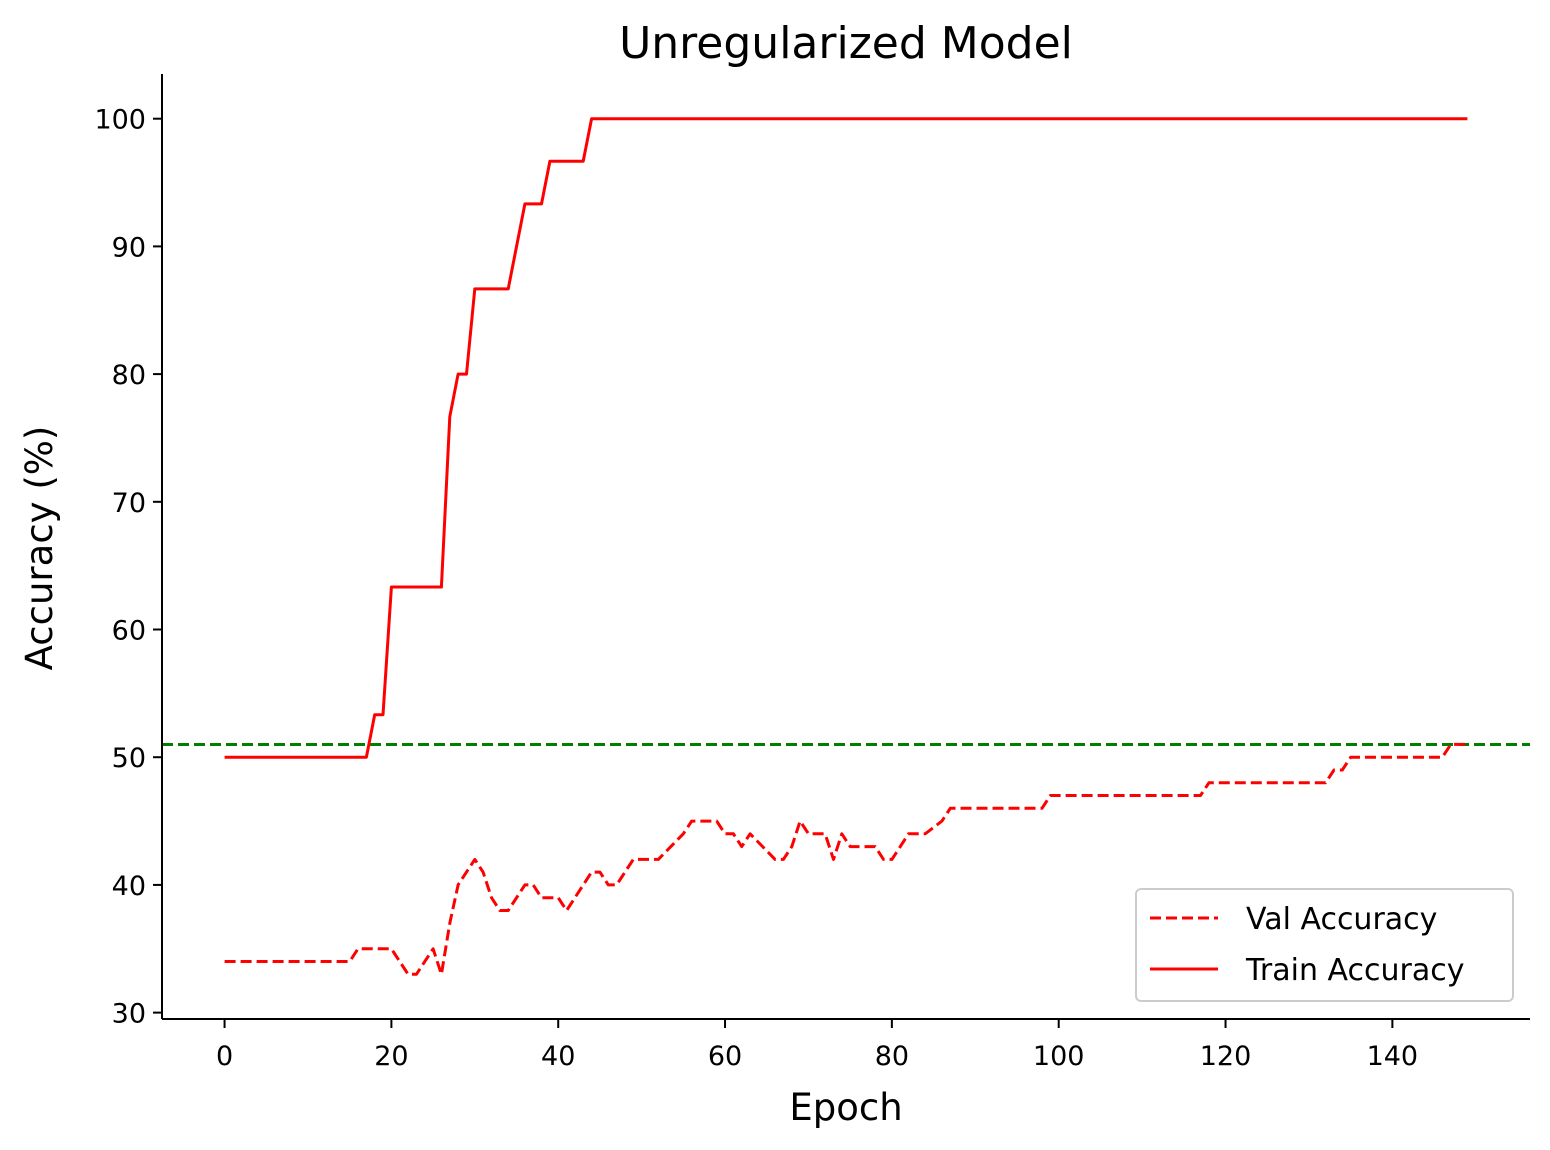  I want to click on x-tick-label: 140, so click(1393, 1056).